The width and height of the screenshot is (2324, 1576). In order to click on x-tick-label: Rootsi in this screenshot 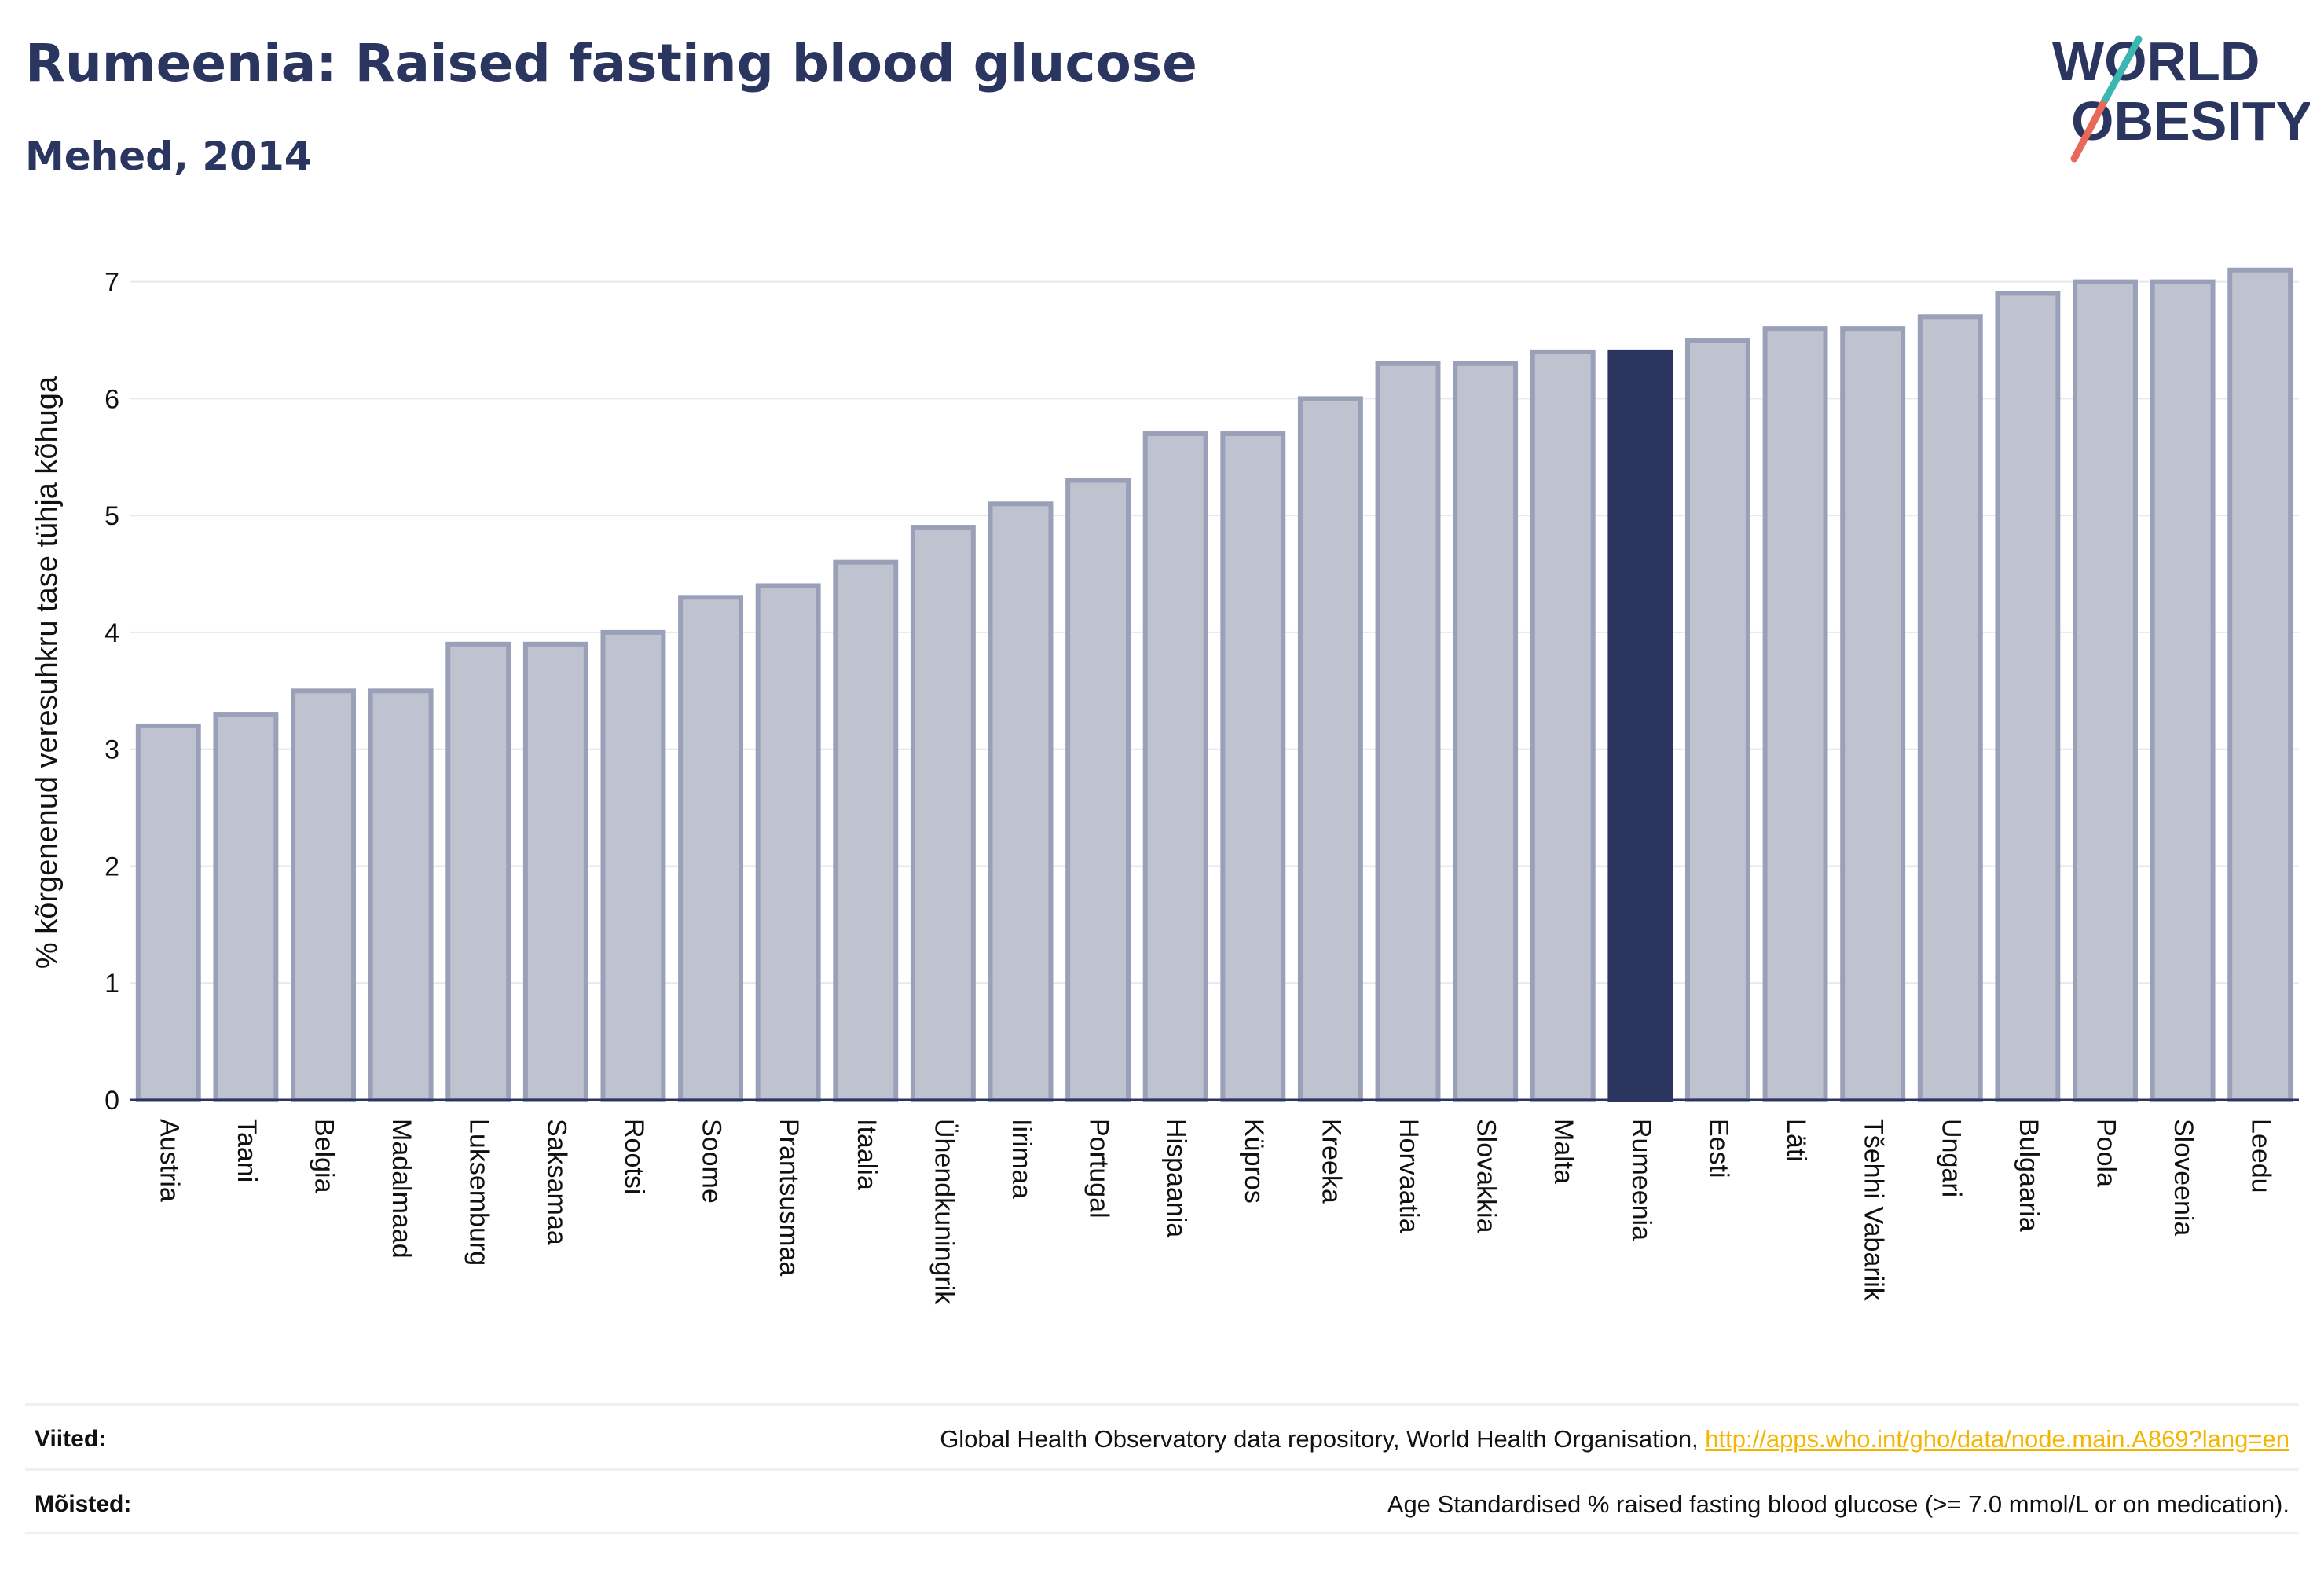, I will do `click(634, 1156)`.